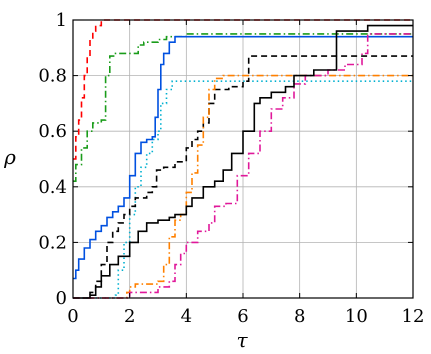 This screenshot has height=354, width=431. Describe the element at coordinates (242, 340) in the screenshot. I see `x-axis-title: τ` at that location.